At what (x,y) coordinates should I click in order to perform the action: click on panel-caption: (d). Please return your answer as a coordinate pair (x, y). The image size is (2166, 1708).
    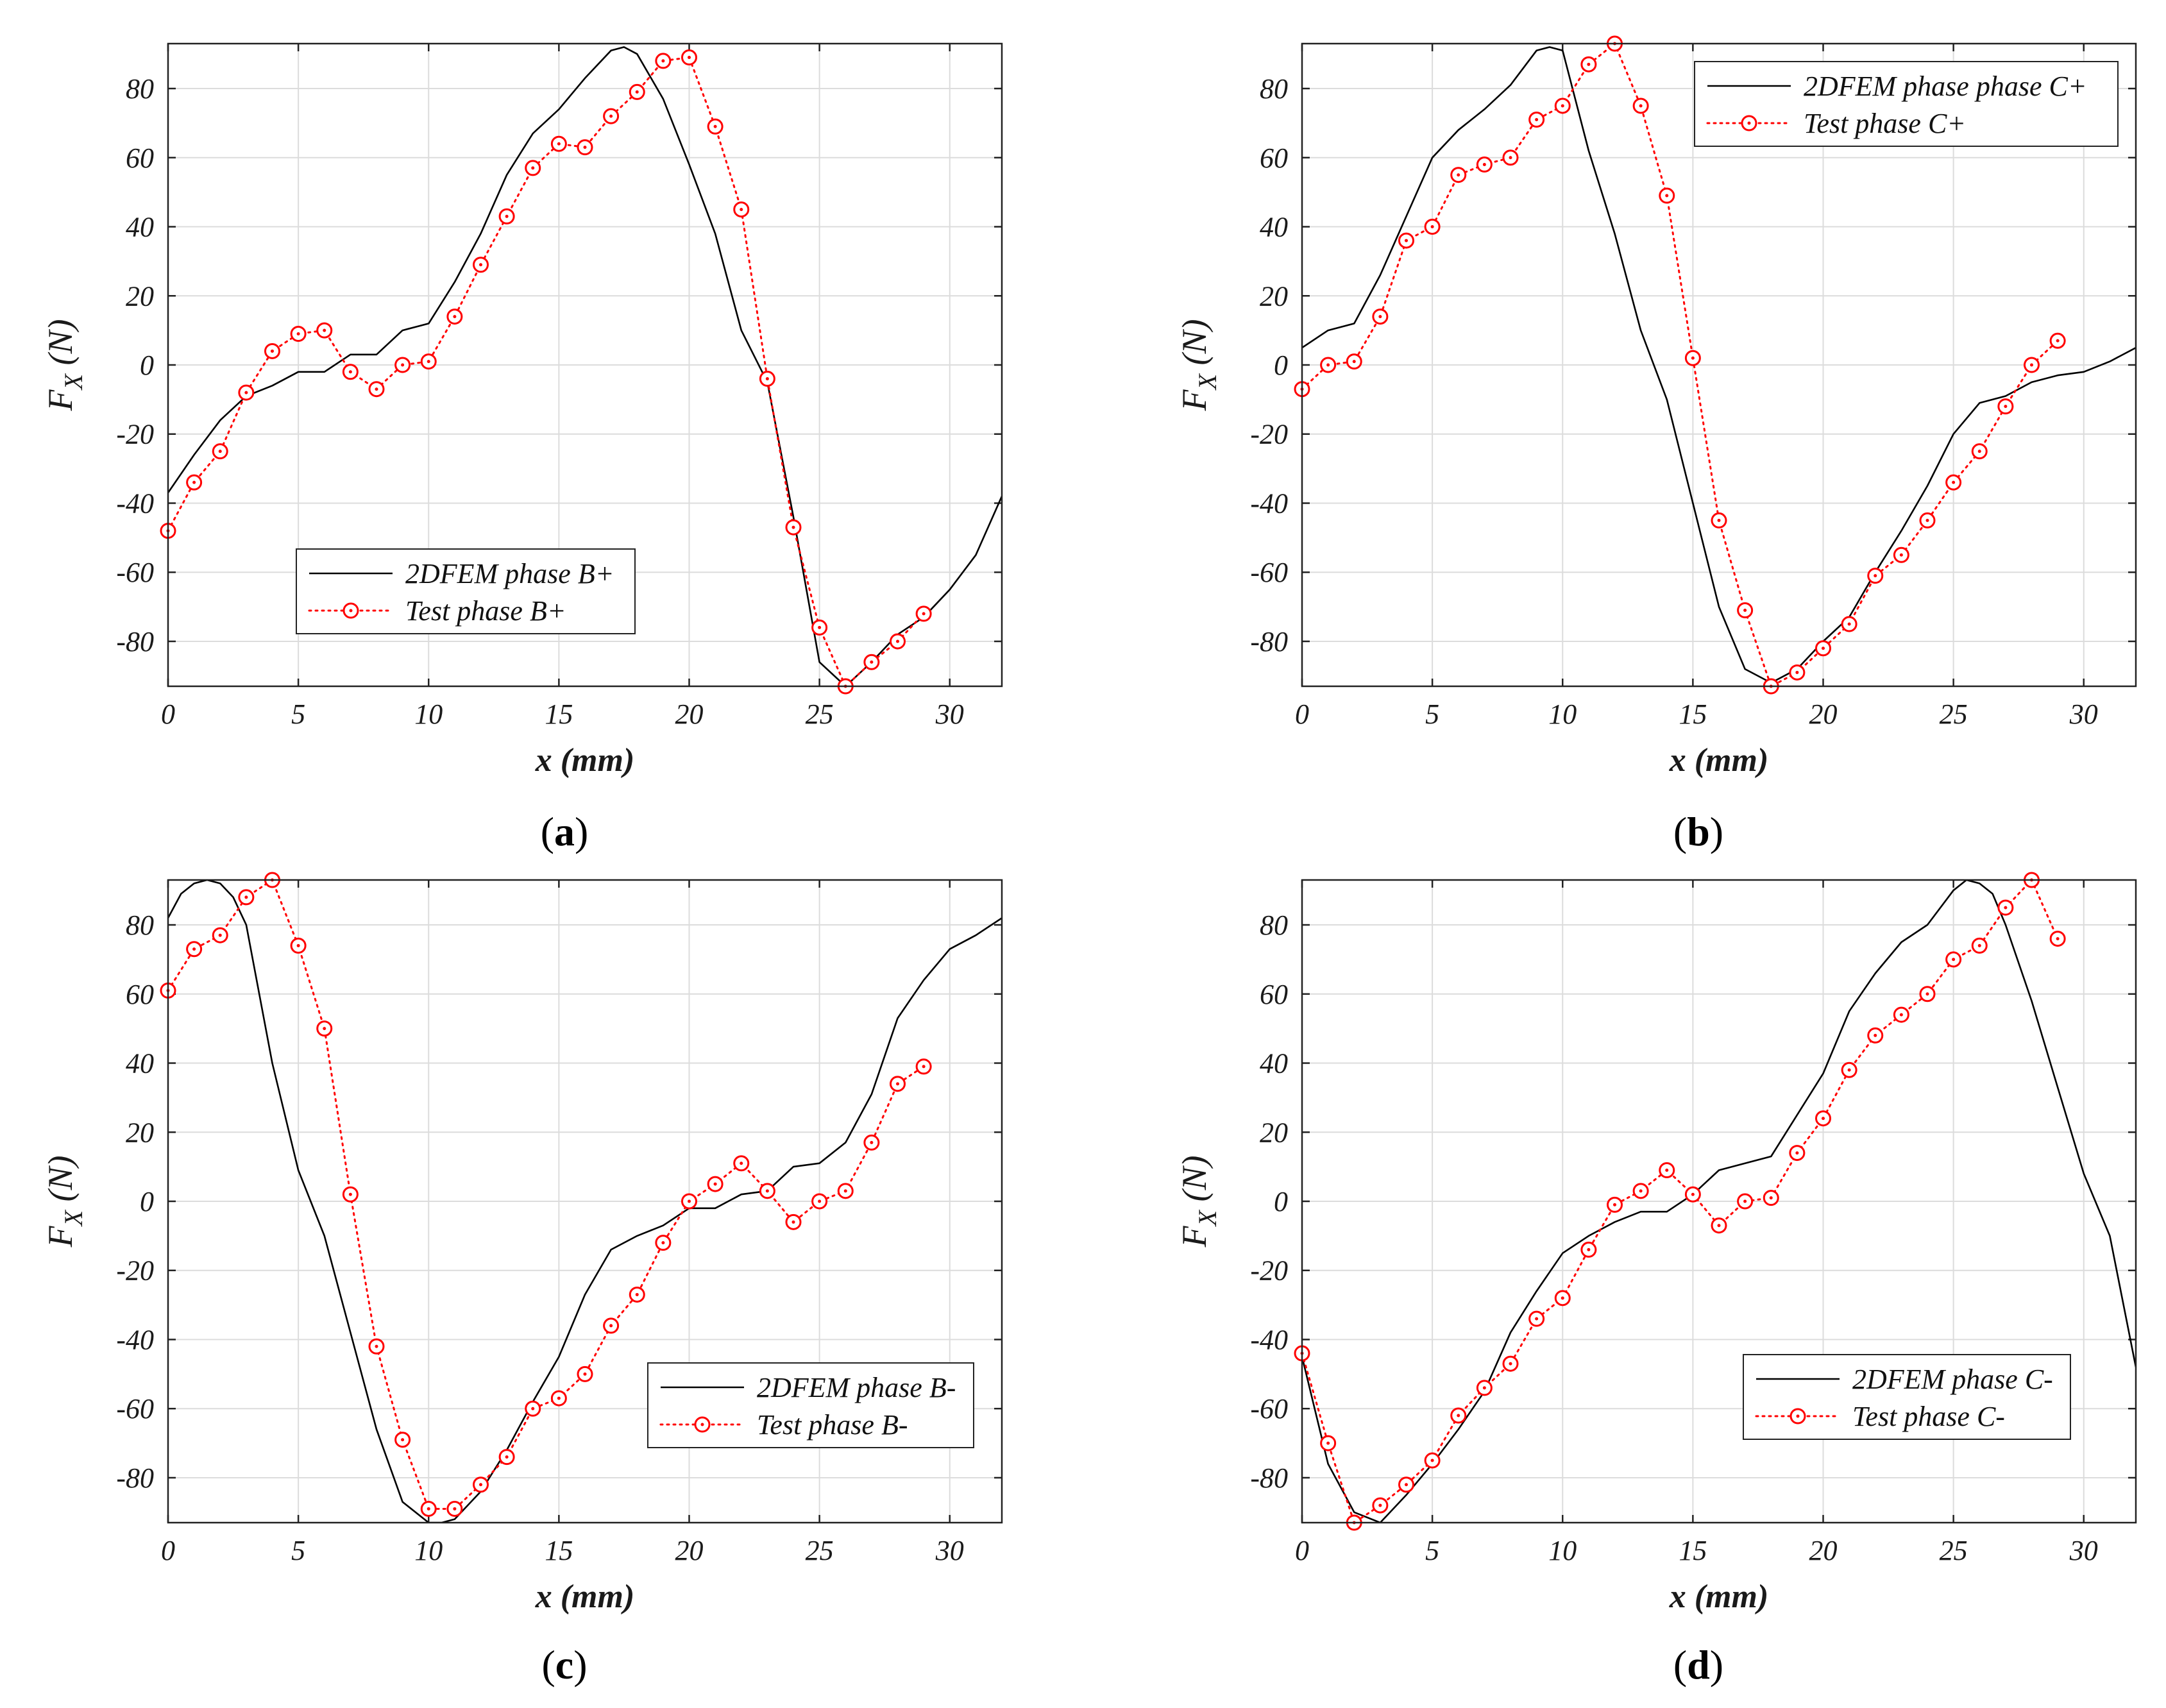
    Looking at the image, I should click on (1698, 1664).